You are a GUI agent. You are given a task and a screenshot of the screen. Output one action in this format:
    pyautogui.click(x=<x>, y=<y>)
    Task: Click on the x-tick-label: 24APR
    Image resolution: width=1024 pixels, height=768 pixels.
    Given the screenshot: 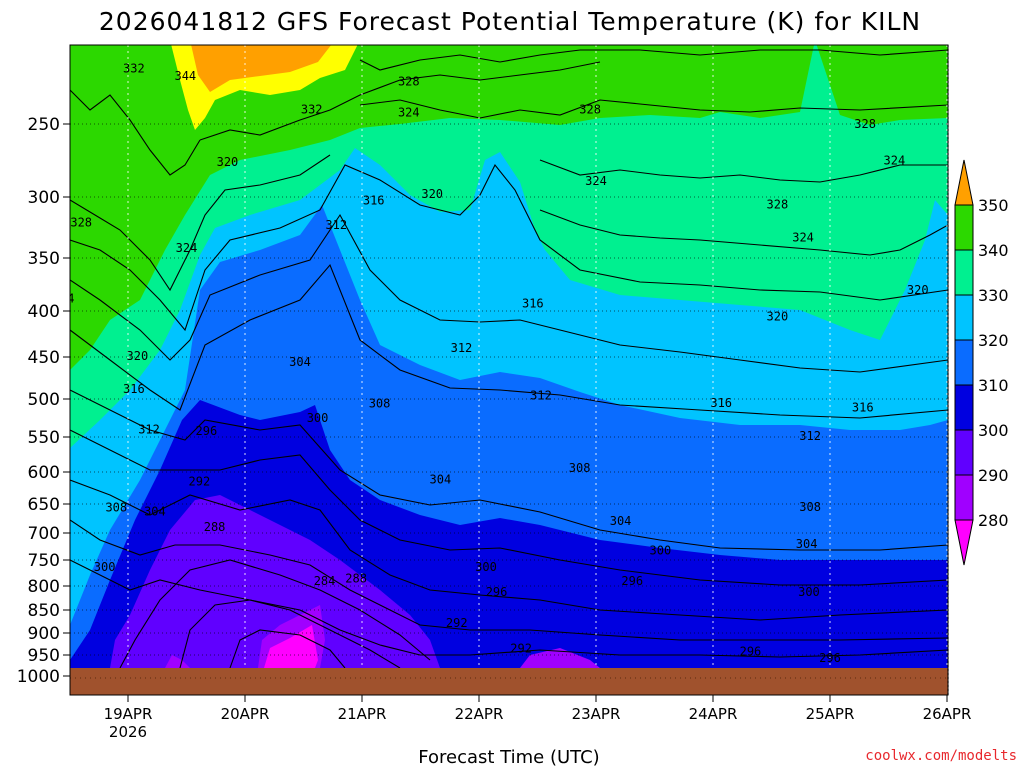 What is the action you would take?
    pyautogui.click(x=713, y=714)
    